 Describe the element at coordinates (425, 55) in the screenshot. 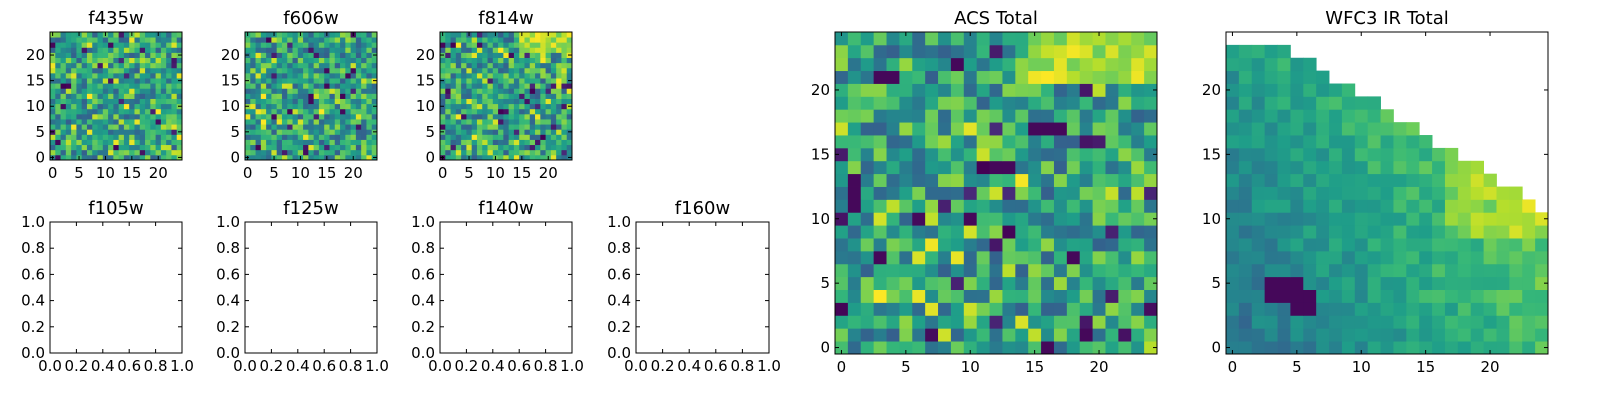

I see `y-tick-label: 20` at that location.